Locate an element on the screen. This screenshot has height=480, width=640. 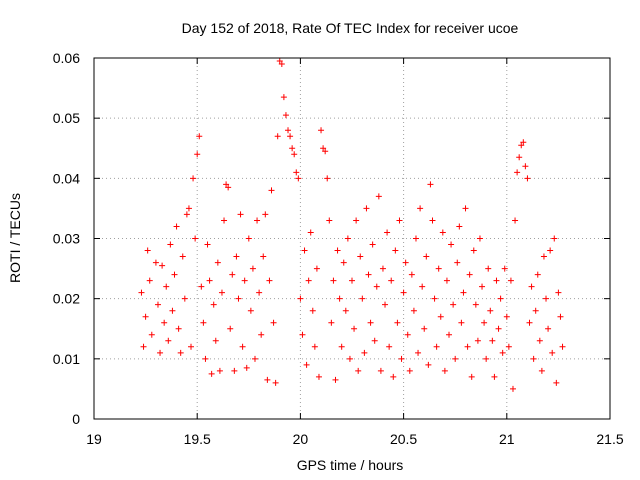
y-tick-label: 0.02 is located at coordinates (66, 299).